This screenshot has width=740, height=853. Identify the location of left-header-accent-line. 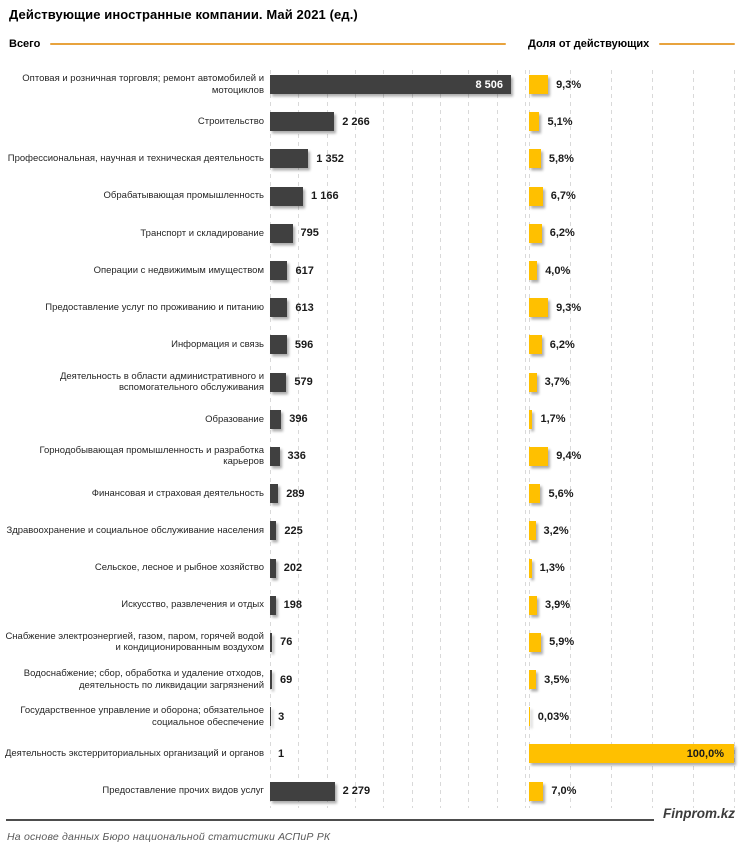
(278, 44).